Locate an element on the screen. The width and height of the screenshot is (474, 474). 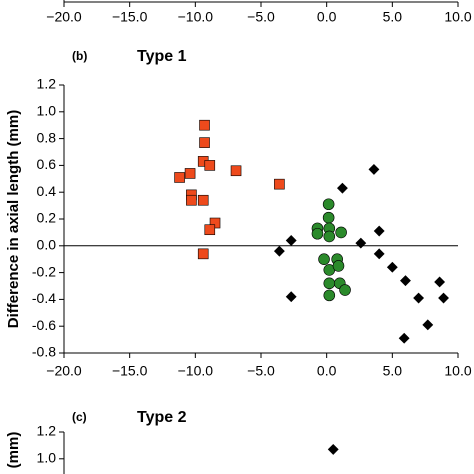
panel-title: Type 2 is located at coordinates (162, 417).